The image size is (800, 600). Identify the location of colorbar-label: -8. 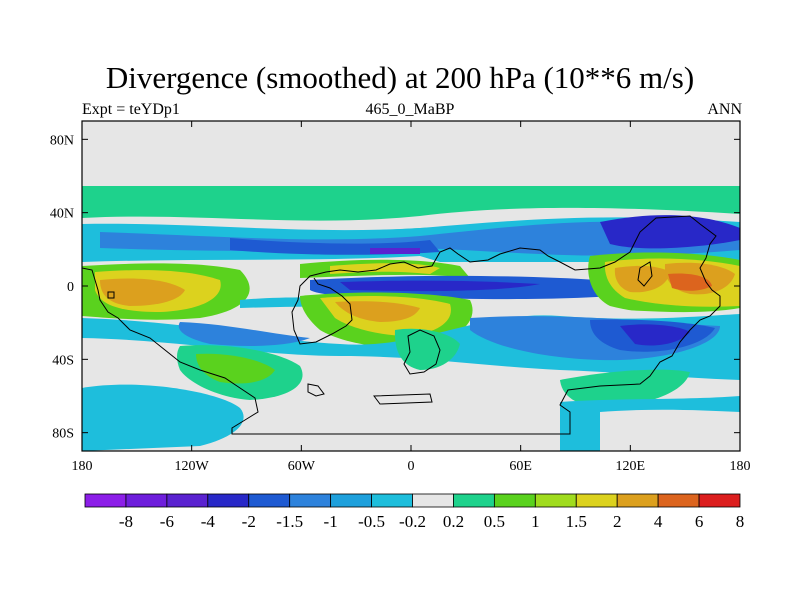
(126, 521).